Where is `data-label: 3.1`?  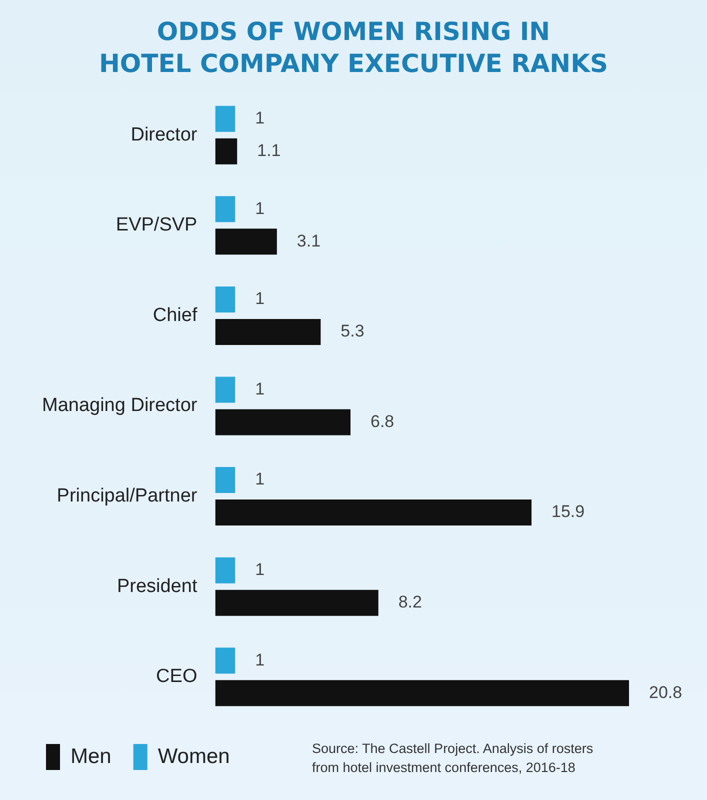
data-label: 3.1 is located at coordinates (308, 240).